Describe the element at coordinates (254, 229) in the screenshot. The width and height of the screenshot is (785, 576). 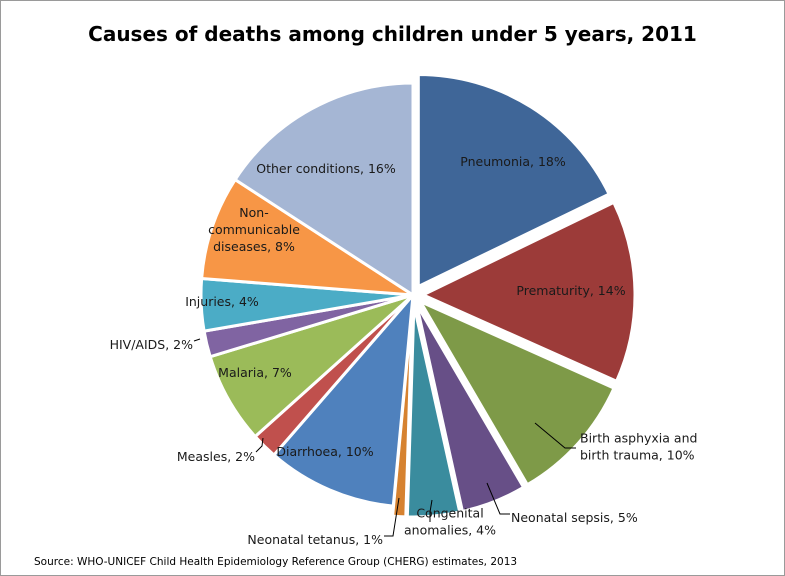
I see `slice-label-non-communicable-diseases: Non-communicable diseases, 8%` at that location.